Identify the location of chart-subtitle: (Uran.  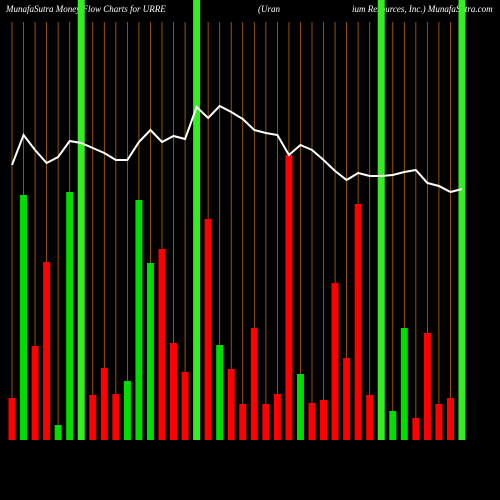
(269, 9).